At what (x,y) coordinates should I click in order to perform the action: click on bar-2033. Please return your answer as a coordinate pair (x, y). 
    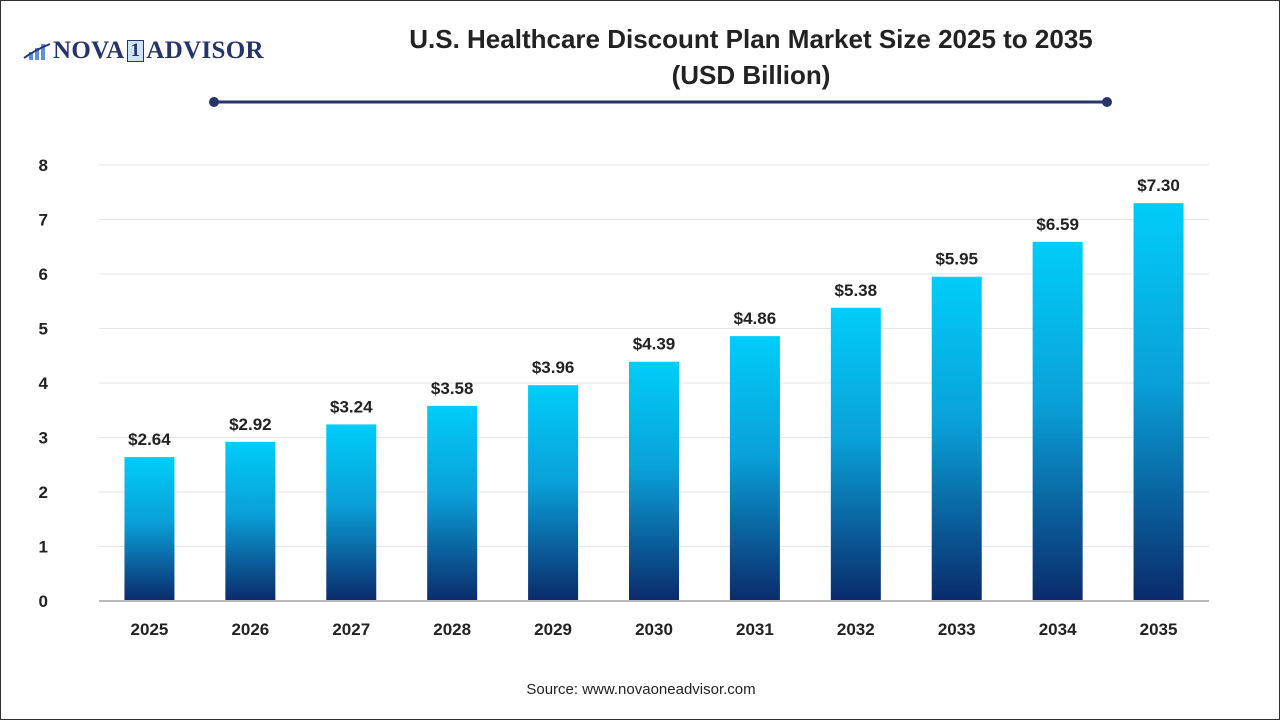
    Looking at the image, I should click on (956, 438).